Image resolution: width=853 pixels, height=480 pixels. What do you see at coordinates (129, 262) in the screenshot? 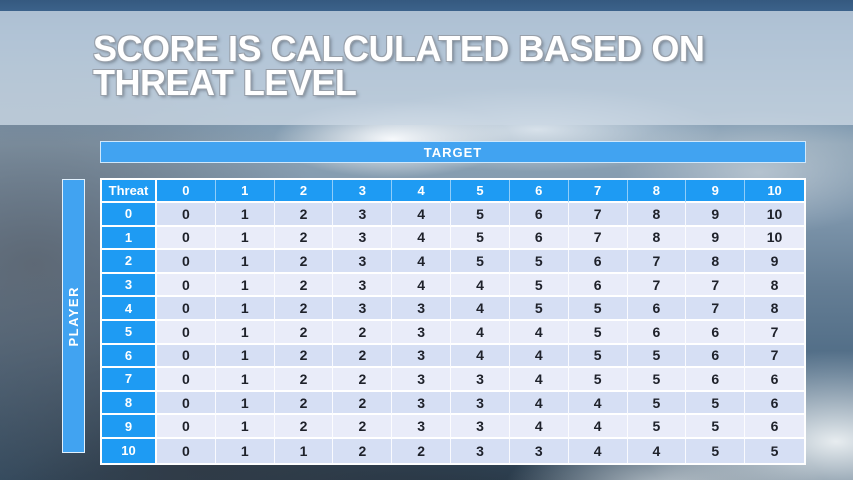
I see `row-header: 2` at bounding box center [129, 262].